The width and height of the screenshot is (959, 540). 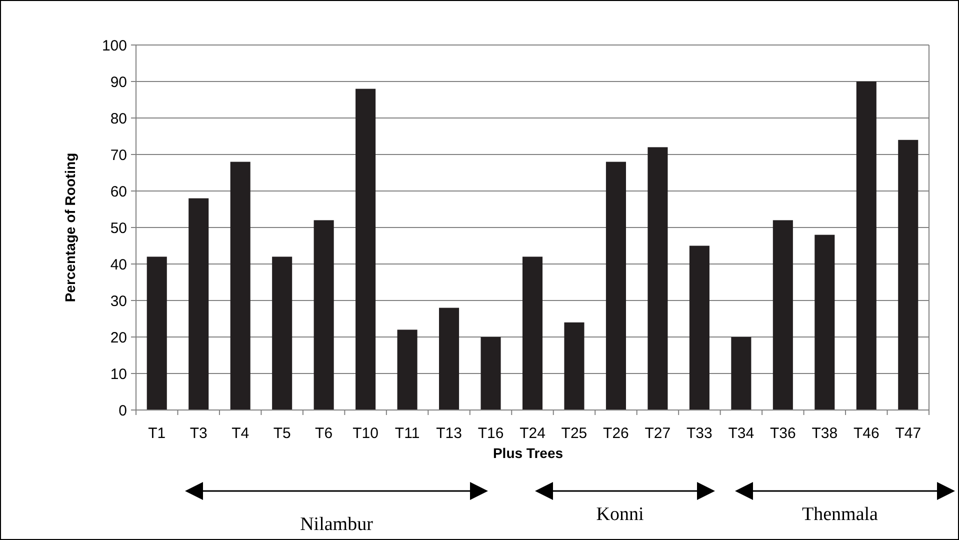 What do you see at coordinates (866, 433) in the screenshot?
I see `x-tick-label: T46` at bounding box center [866, 433].